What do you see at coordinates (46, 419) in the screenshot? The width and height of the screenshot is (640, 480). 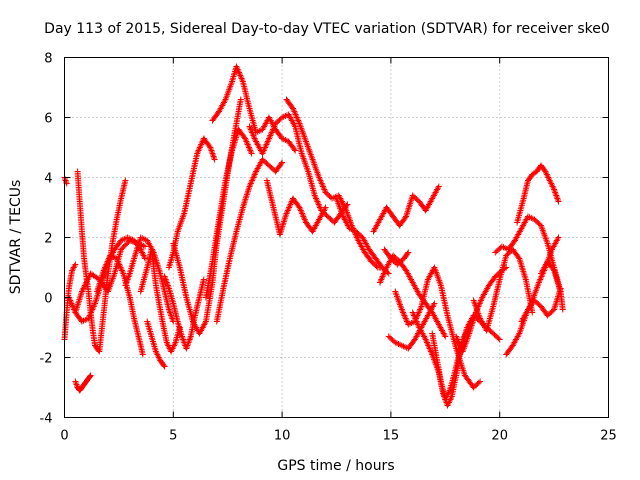 I see `y-tick-label: -4` at bounding box center [46, 419].